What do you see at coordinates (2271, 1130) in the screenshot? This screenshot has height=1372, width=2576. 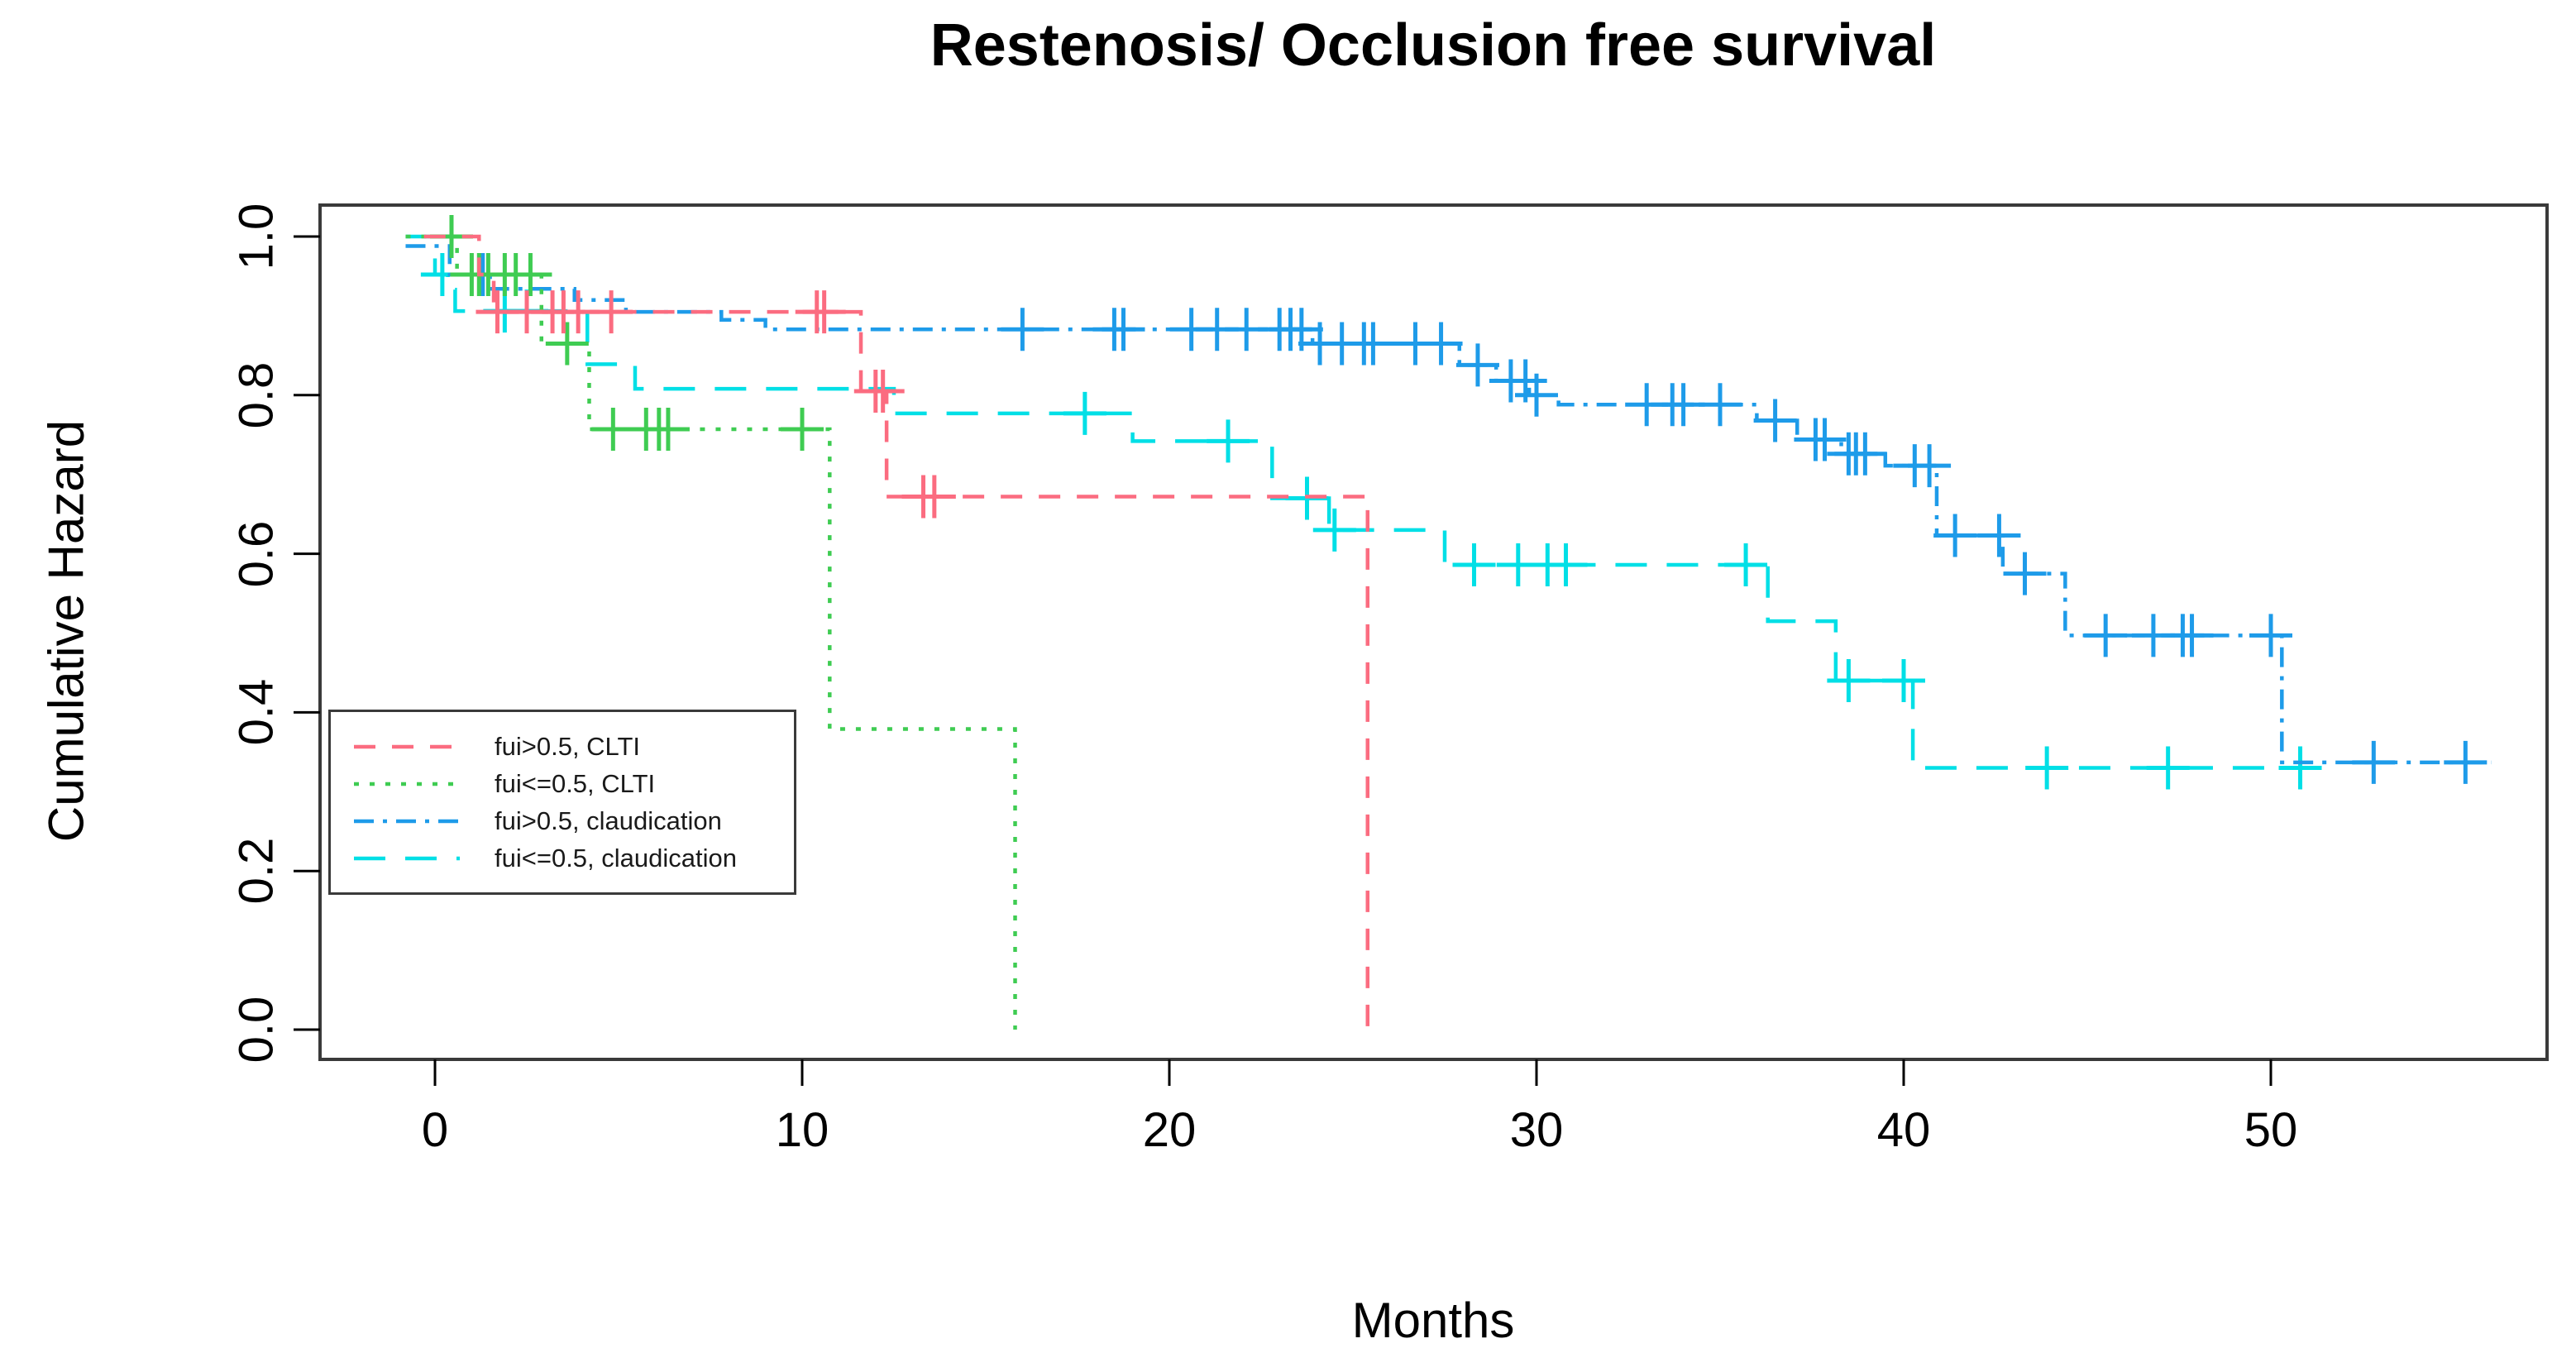 I see `x-tick-label: 50` at bounding box center [2271, 1130].